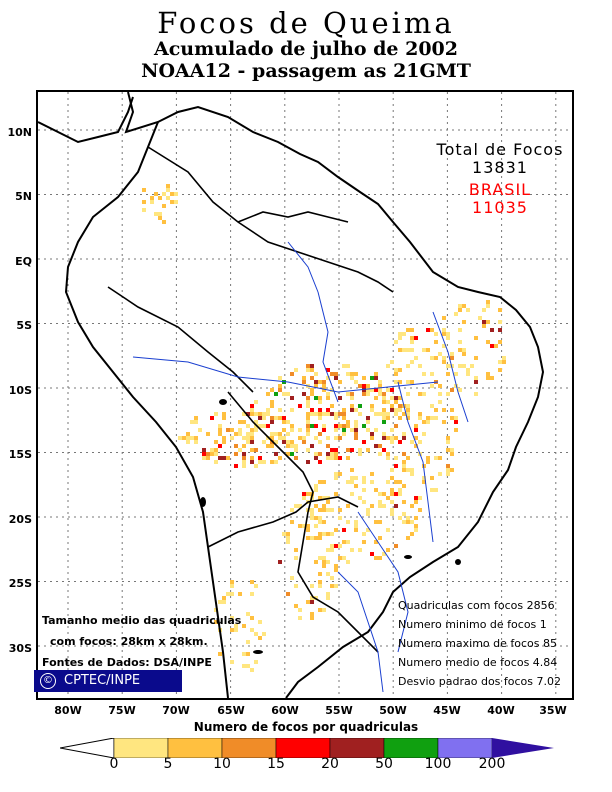  I want to click on map-subtitle-period: Acumulado de julho de 2002, so click(305, 49).